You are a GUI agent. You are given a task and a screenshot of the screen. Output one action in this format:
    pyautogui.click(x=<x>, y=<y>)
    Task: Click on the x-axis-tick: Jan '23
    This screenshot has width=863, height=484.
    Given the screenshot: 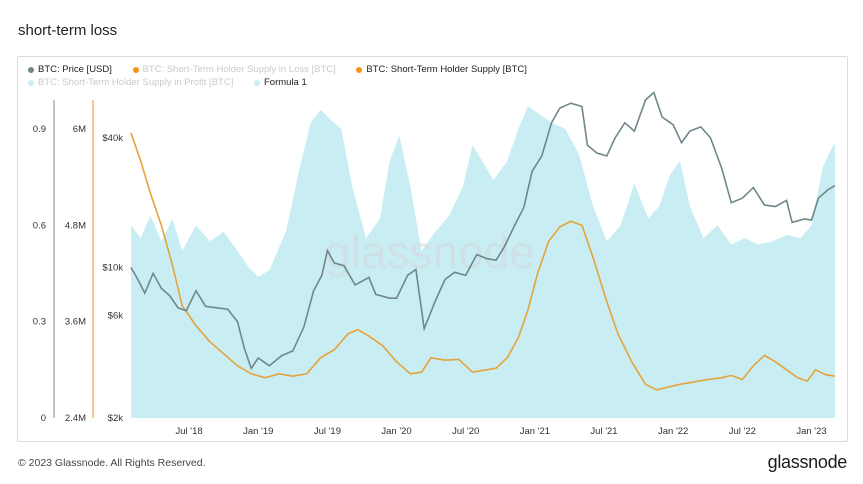 What is the action you would take?
    pyautogui.click(x=811, y=431)
    